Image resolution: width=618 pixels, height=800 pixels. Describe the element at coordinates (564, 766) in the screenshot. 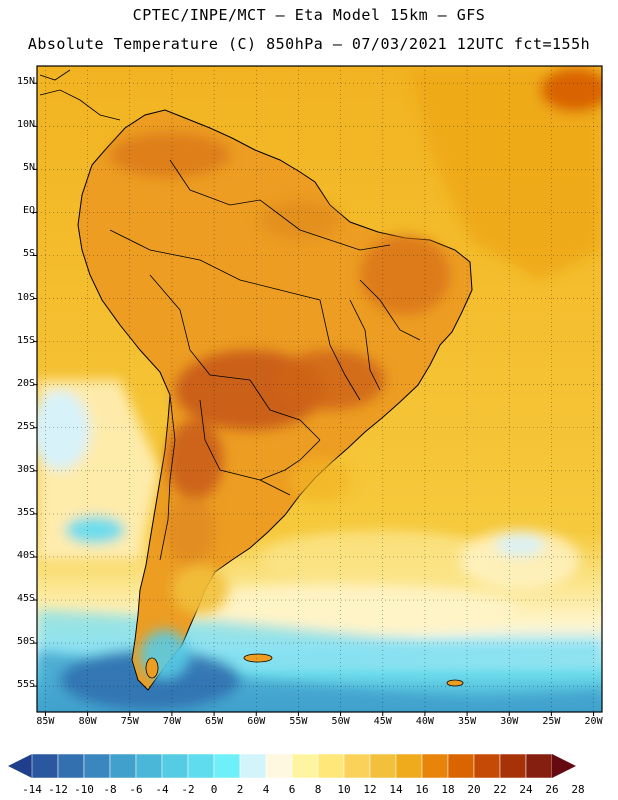

I see `colorbar-arrow-high` at that location.